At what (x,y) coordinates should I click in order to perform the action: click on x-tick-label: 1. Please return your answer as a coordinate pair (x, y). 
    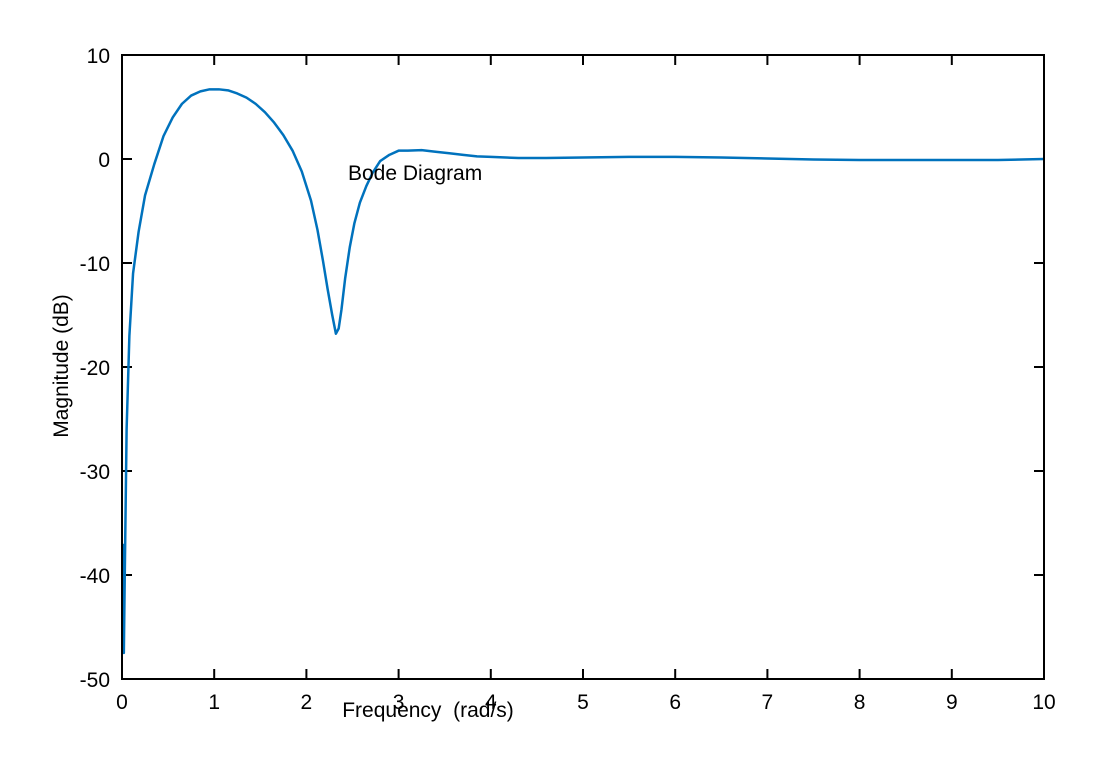
    Looking at the image, I should click on (214, 702).